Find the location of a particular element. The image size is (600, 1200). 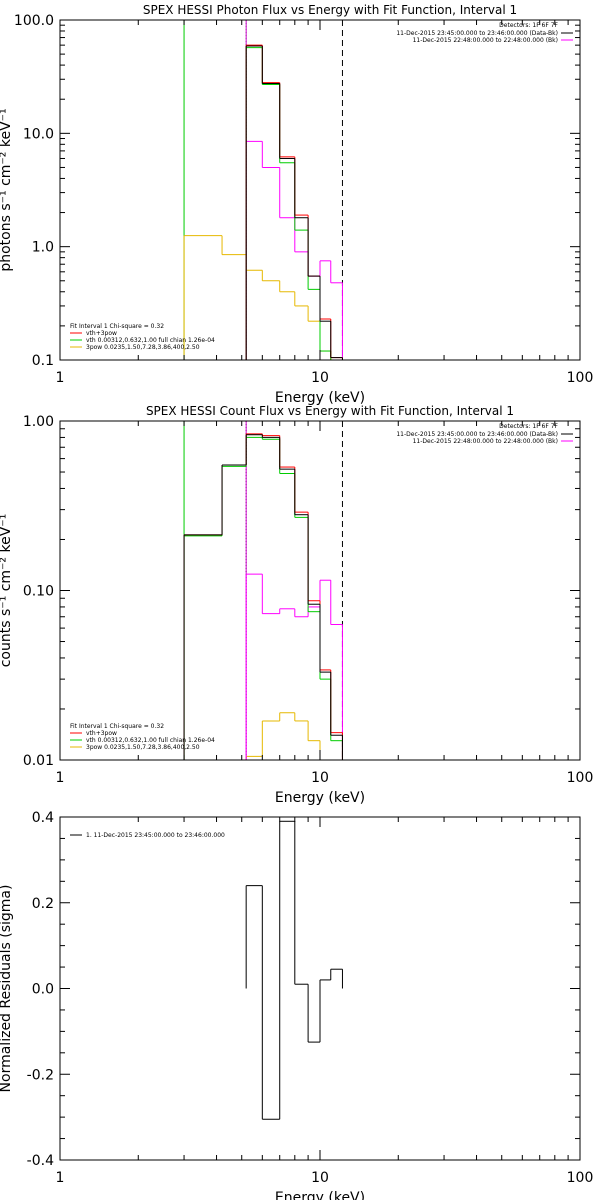

y-tick-label: 0.10 is located at coordinates (38, 592).